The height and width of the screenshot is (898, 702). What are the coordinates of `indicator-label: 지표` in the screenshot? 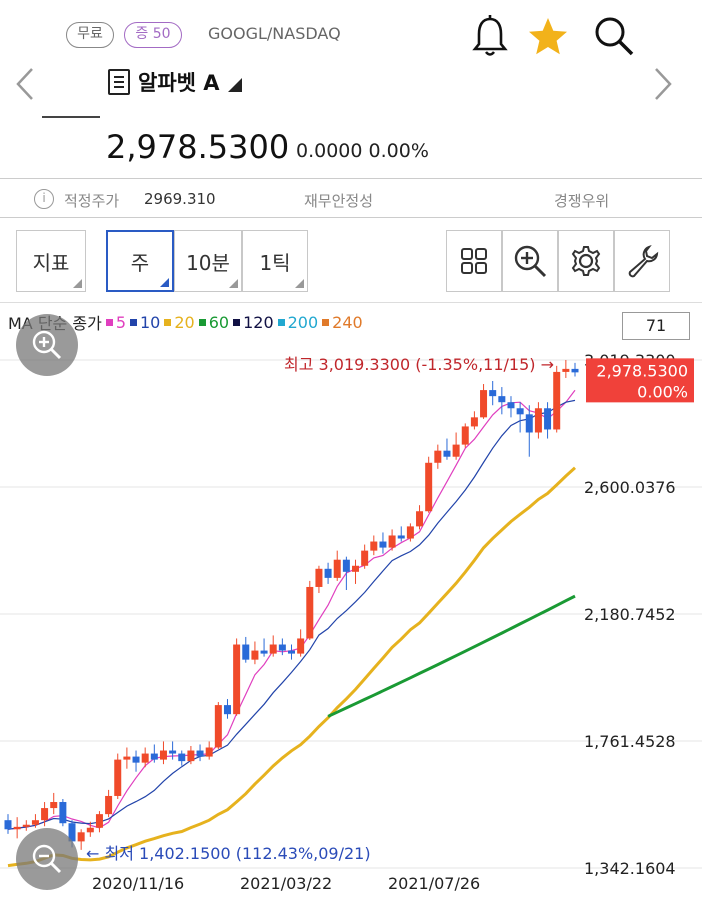 It's located at (51, 262).